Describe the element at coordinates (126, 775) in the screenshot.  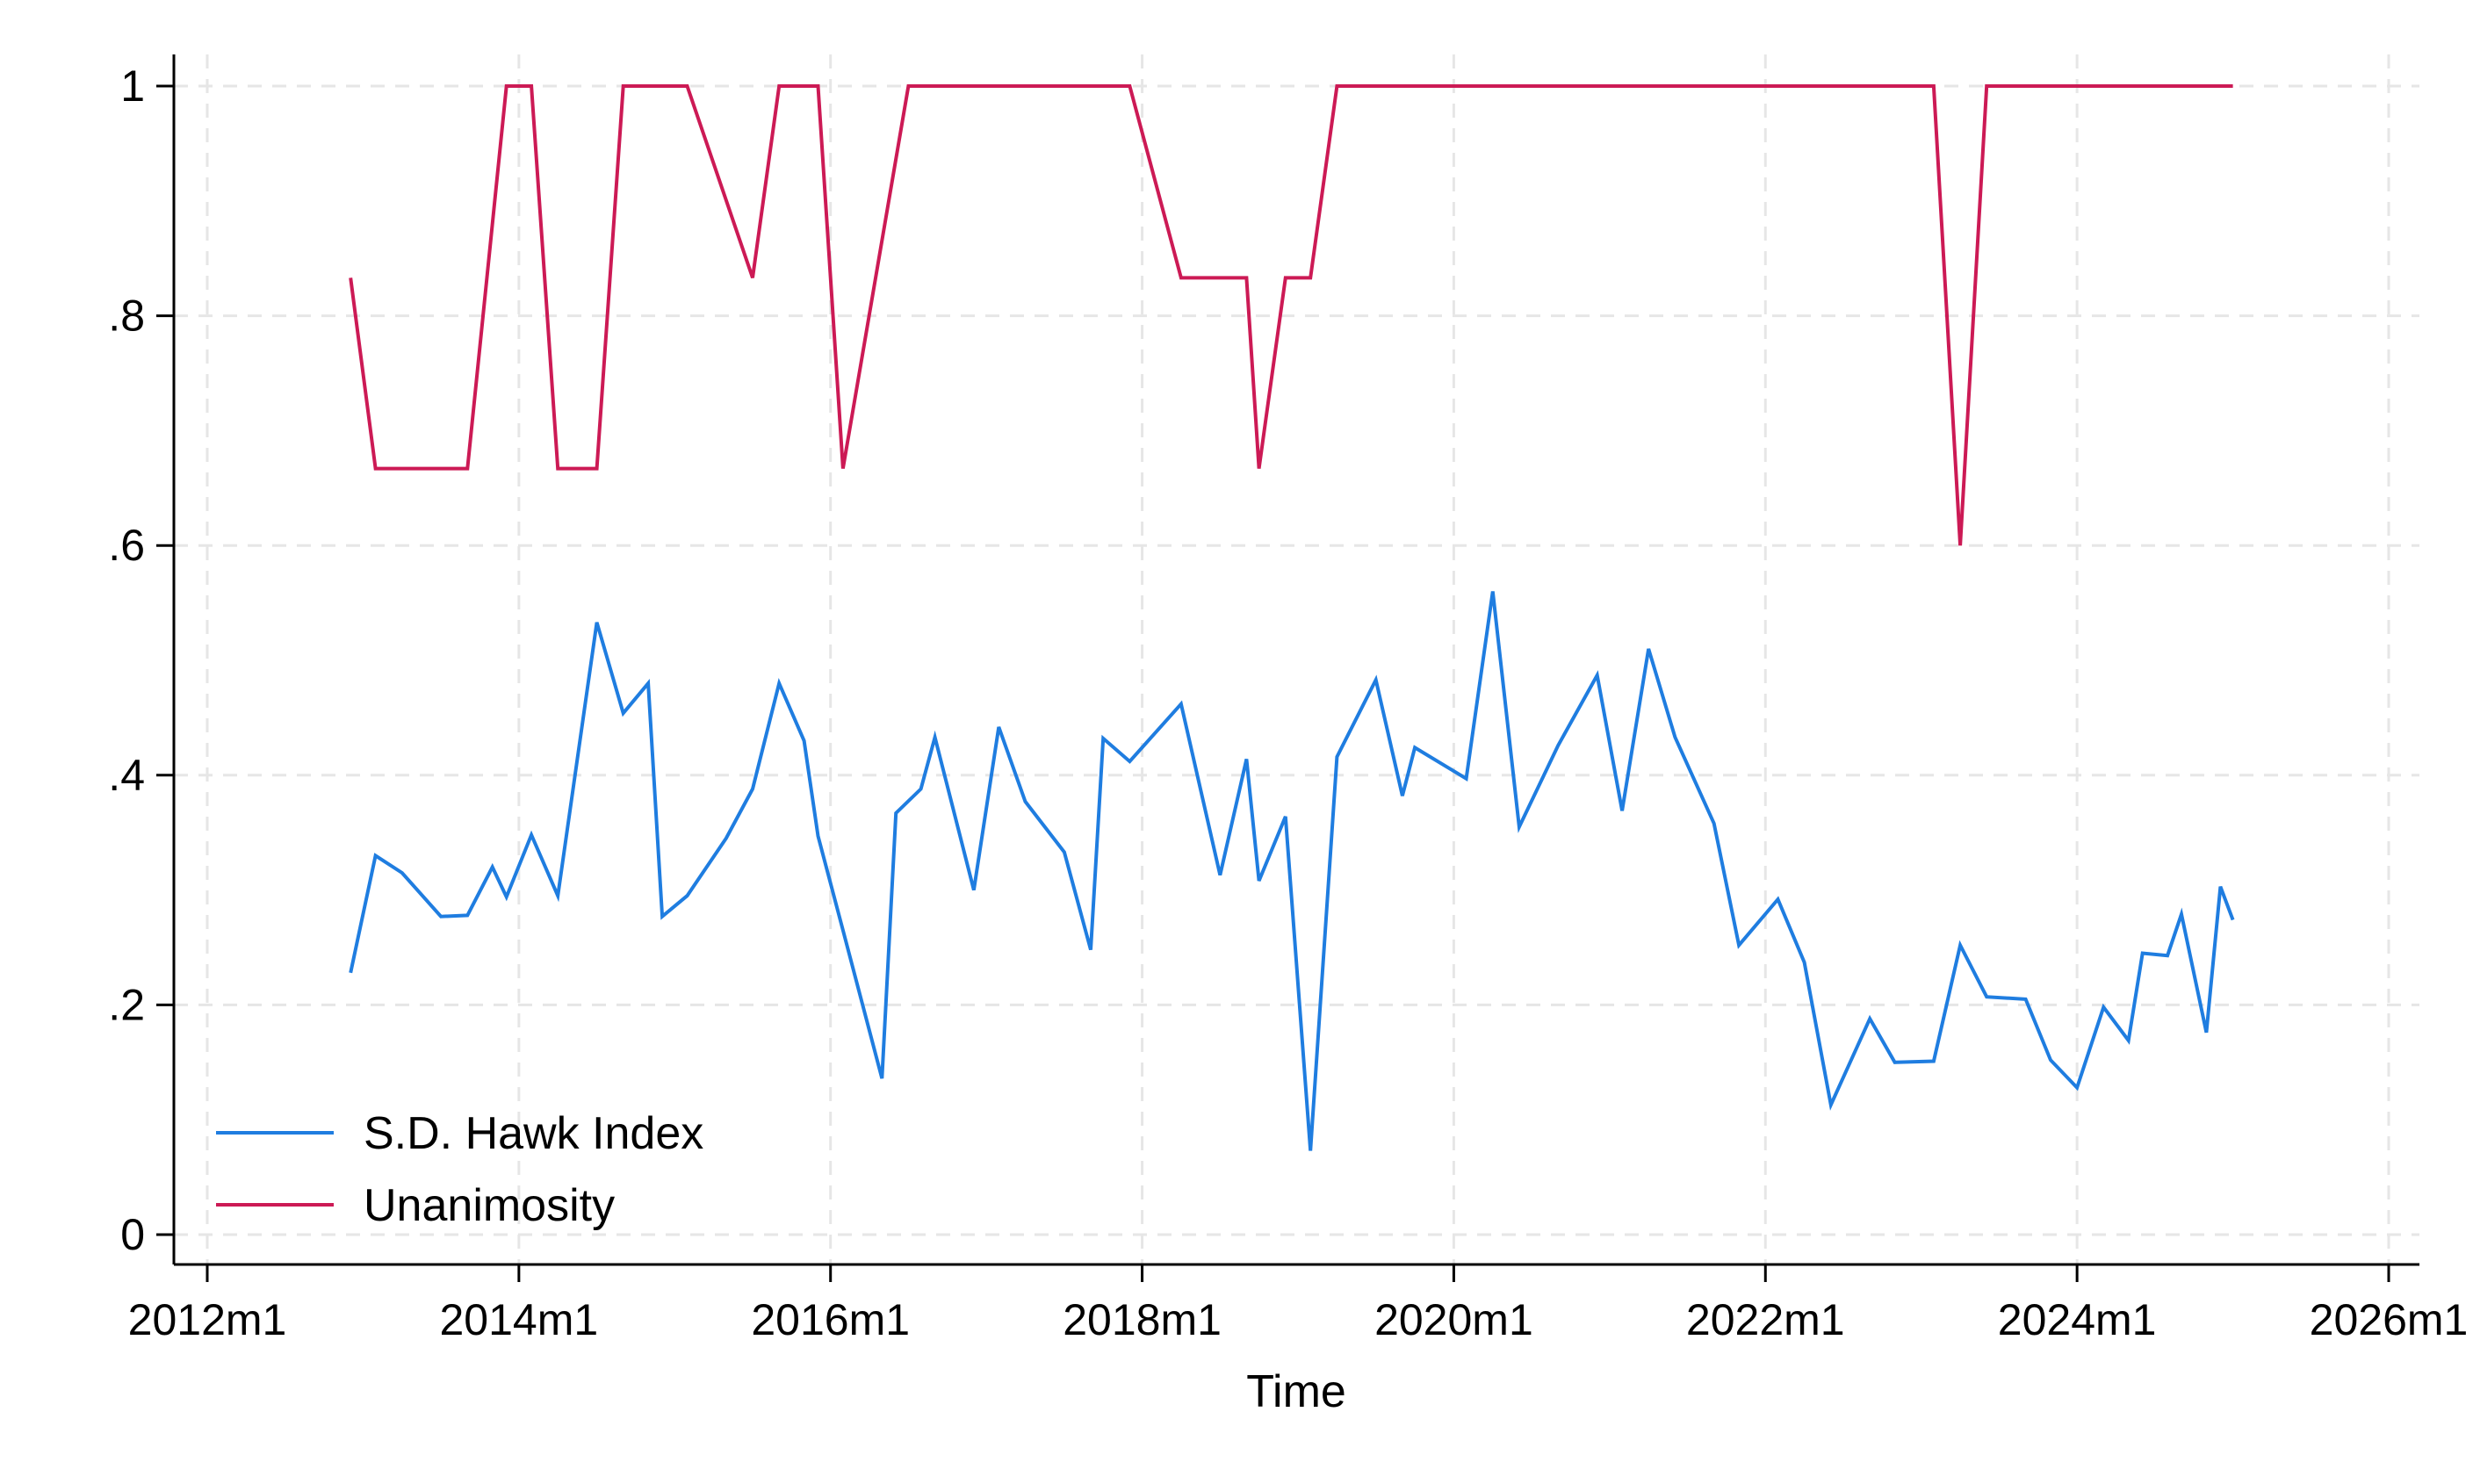
I see `y-tick-label: .4` at that location.